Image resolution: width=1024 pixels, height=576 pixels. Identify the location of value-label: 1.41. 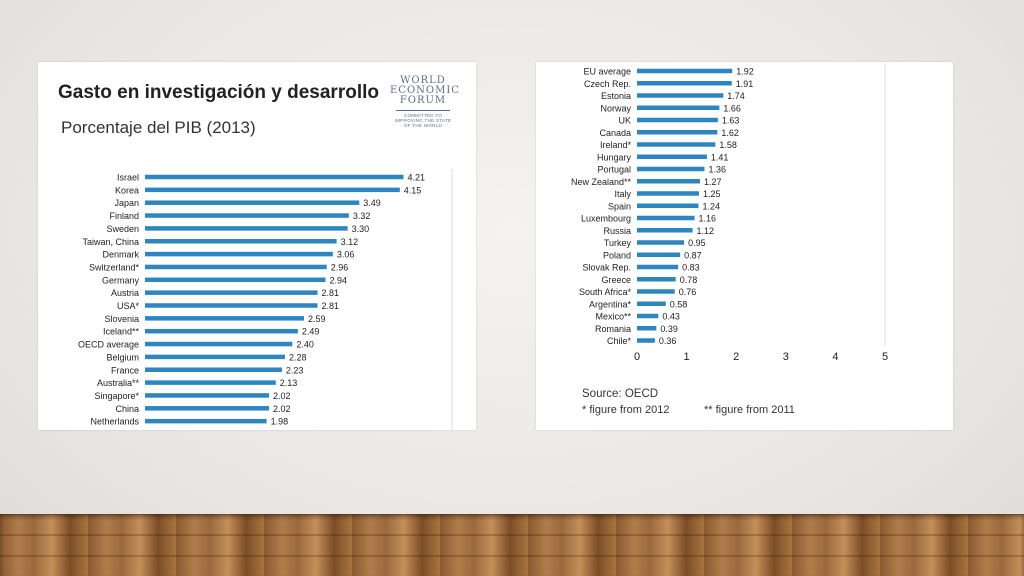
(720, 157).